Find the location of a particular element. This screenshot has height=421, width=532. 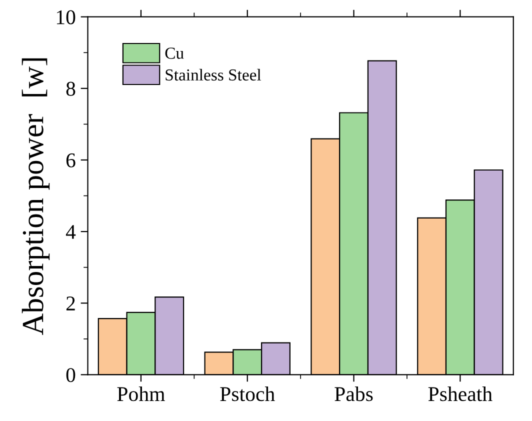

y-tick-label: 0 is located at coordinates (71, 375).